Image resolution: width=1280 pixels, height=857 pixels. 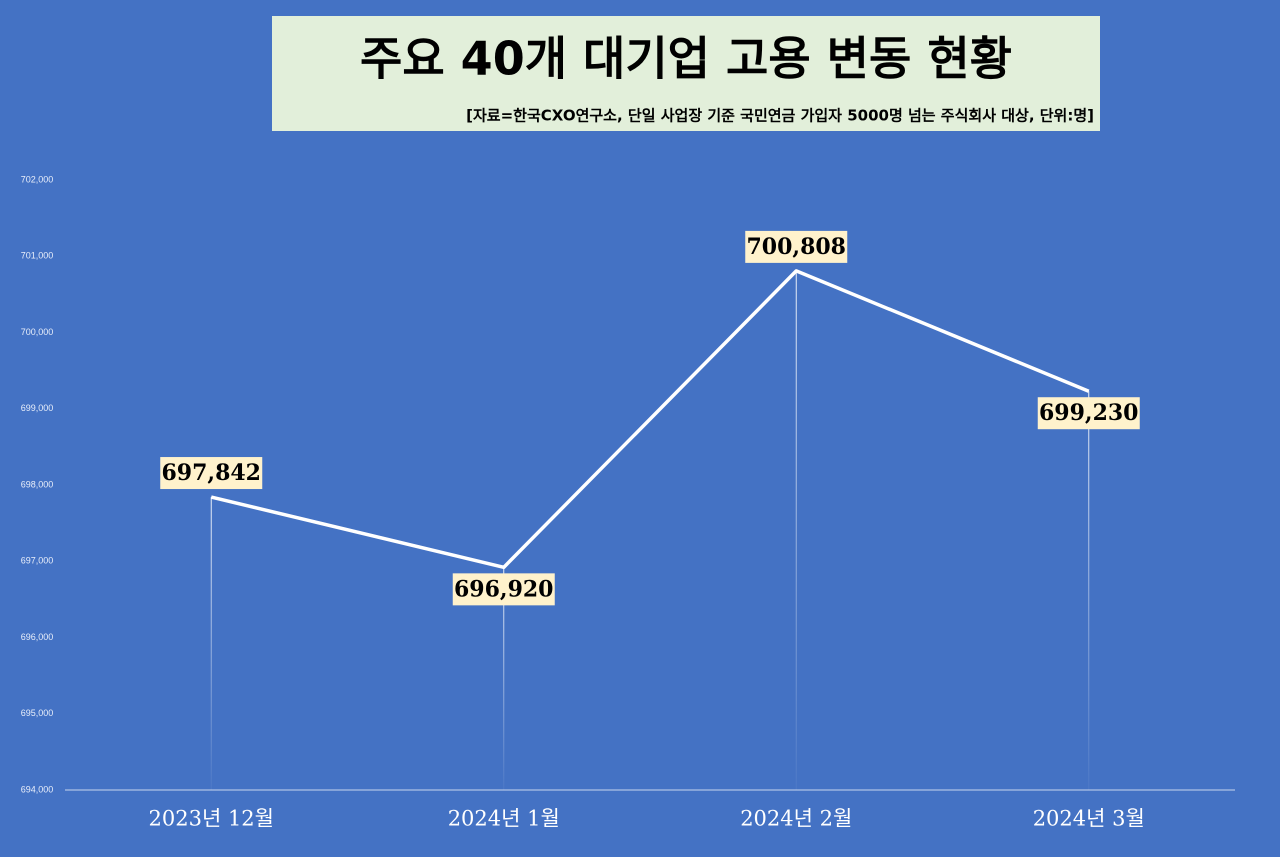 What do you see at coordinates (37, 332) in the screenshot?
I see `y-tick-label: 700,000` at bounding box center [37, 332].